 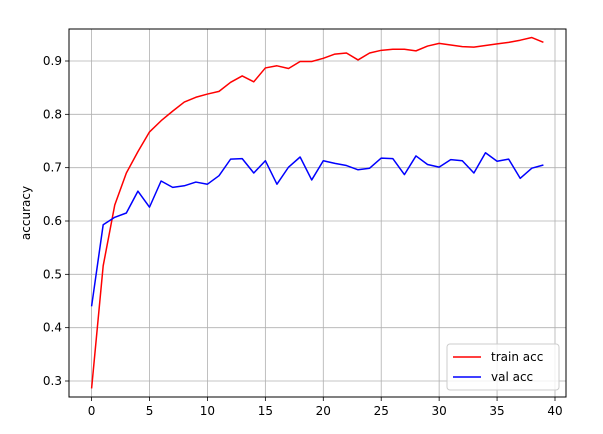 What do you see at coordinates (517, 357) in the screenshot?
I see `legend-label-train-acc: train acc` at bounding box center [517, 357].